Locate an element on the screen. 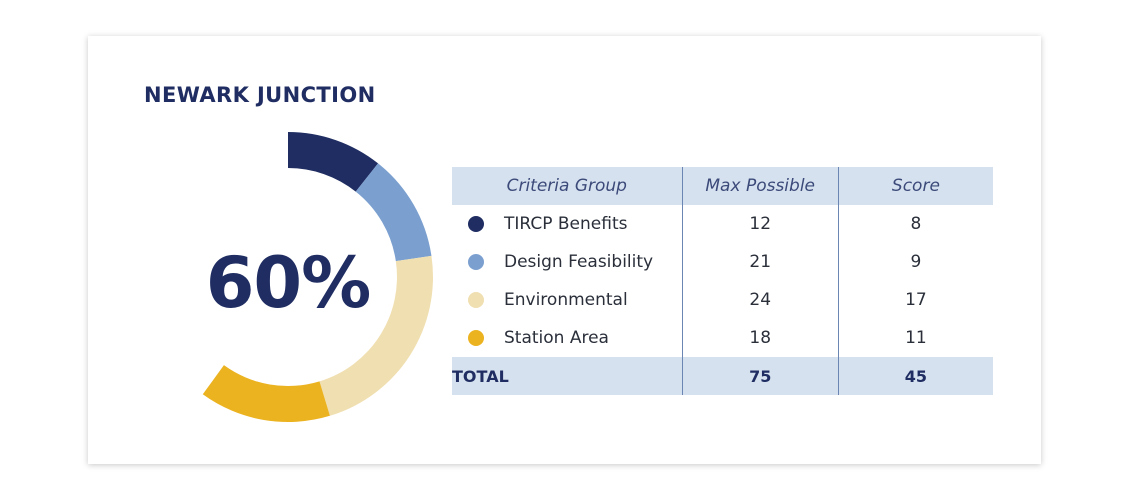  table-row: Design Feasibility 21 9 is located at coordinates (722, 262).